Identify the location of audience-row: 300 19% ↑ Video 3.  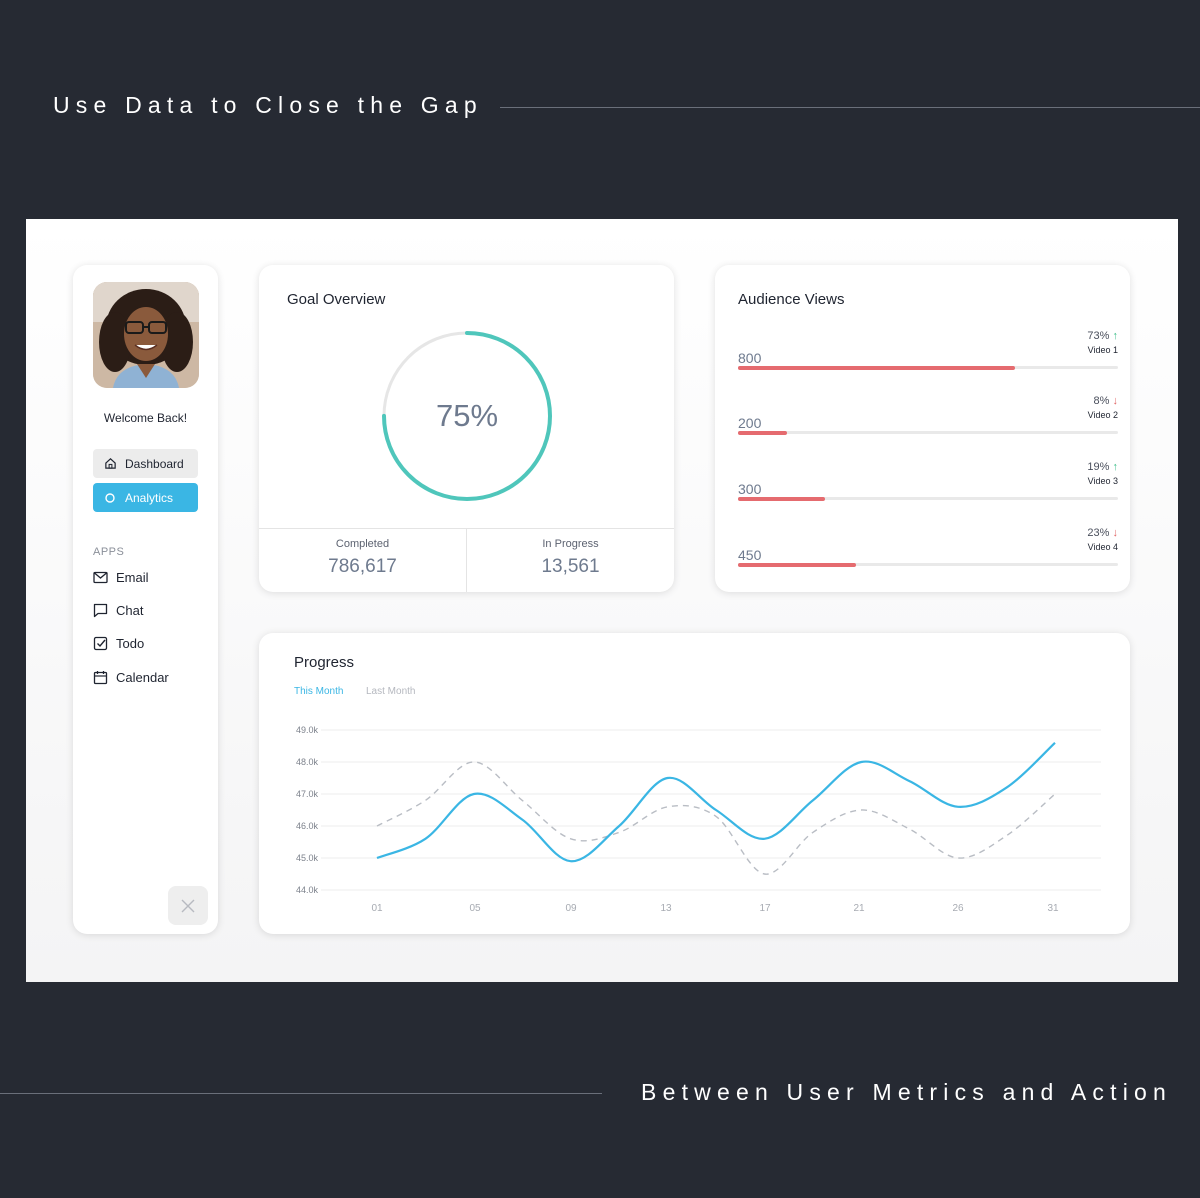
(928, 487).